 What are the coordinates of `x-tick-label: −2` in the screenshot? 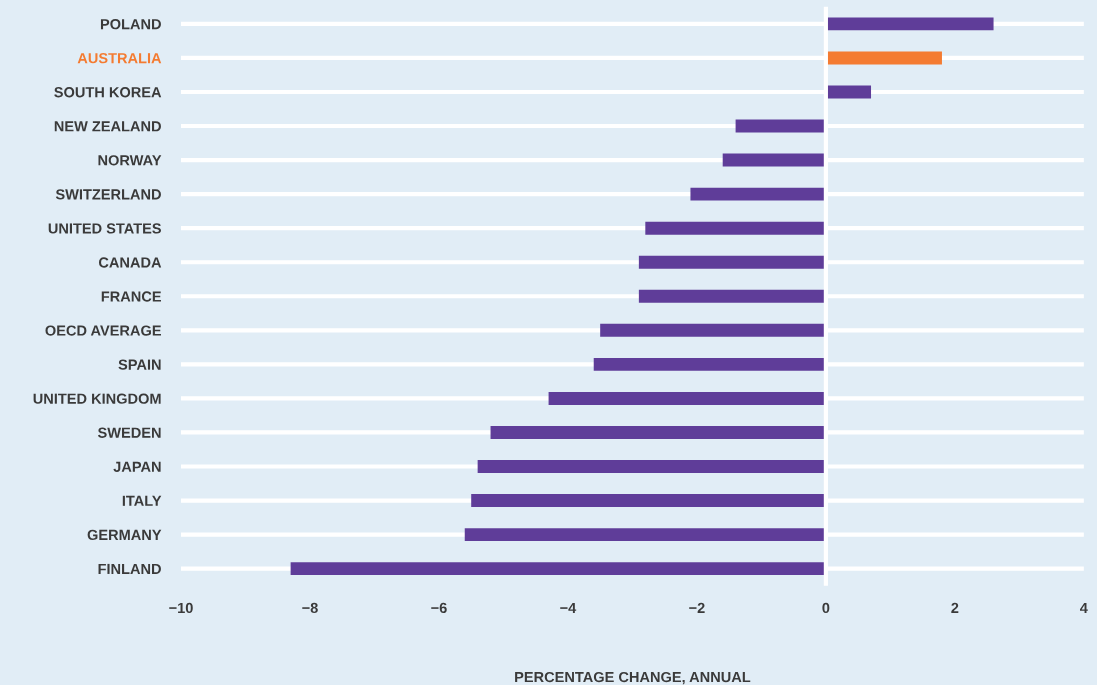 It's located at (697, 607).